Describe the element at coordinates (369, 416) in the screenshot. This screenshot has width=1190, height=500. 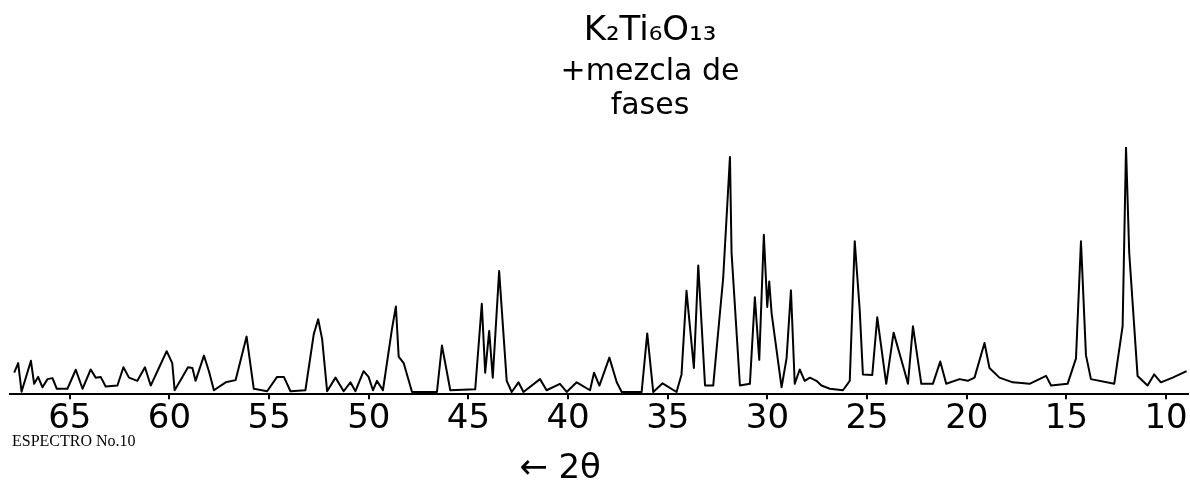
I see `x-tick-label: 50` at that location.